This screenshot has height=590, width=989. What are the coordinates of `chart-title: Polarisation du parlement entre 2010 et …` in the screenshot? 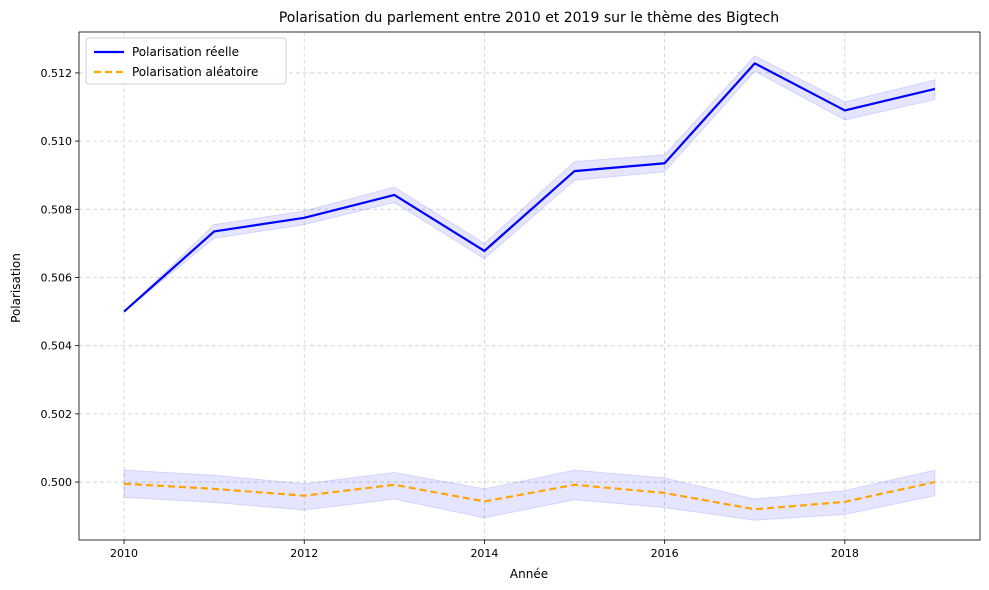 It's located at (529, 18).